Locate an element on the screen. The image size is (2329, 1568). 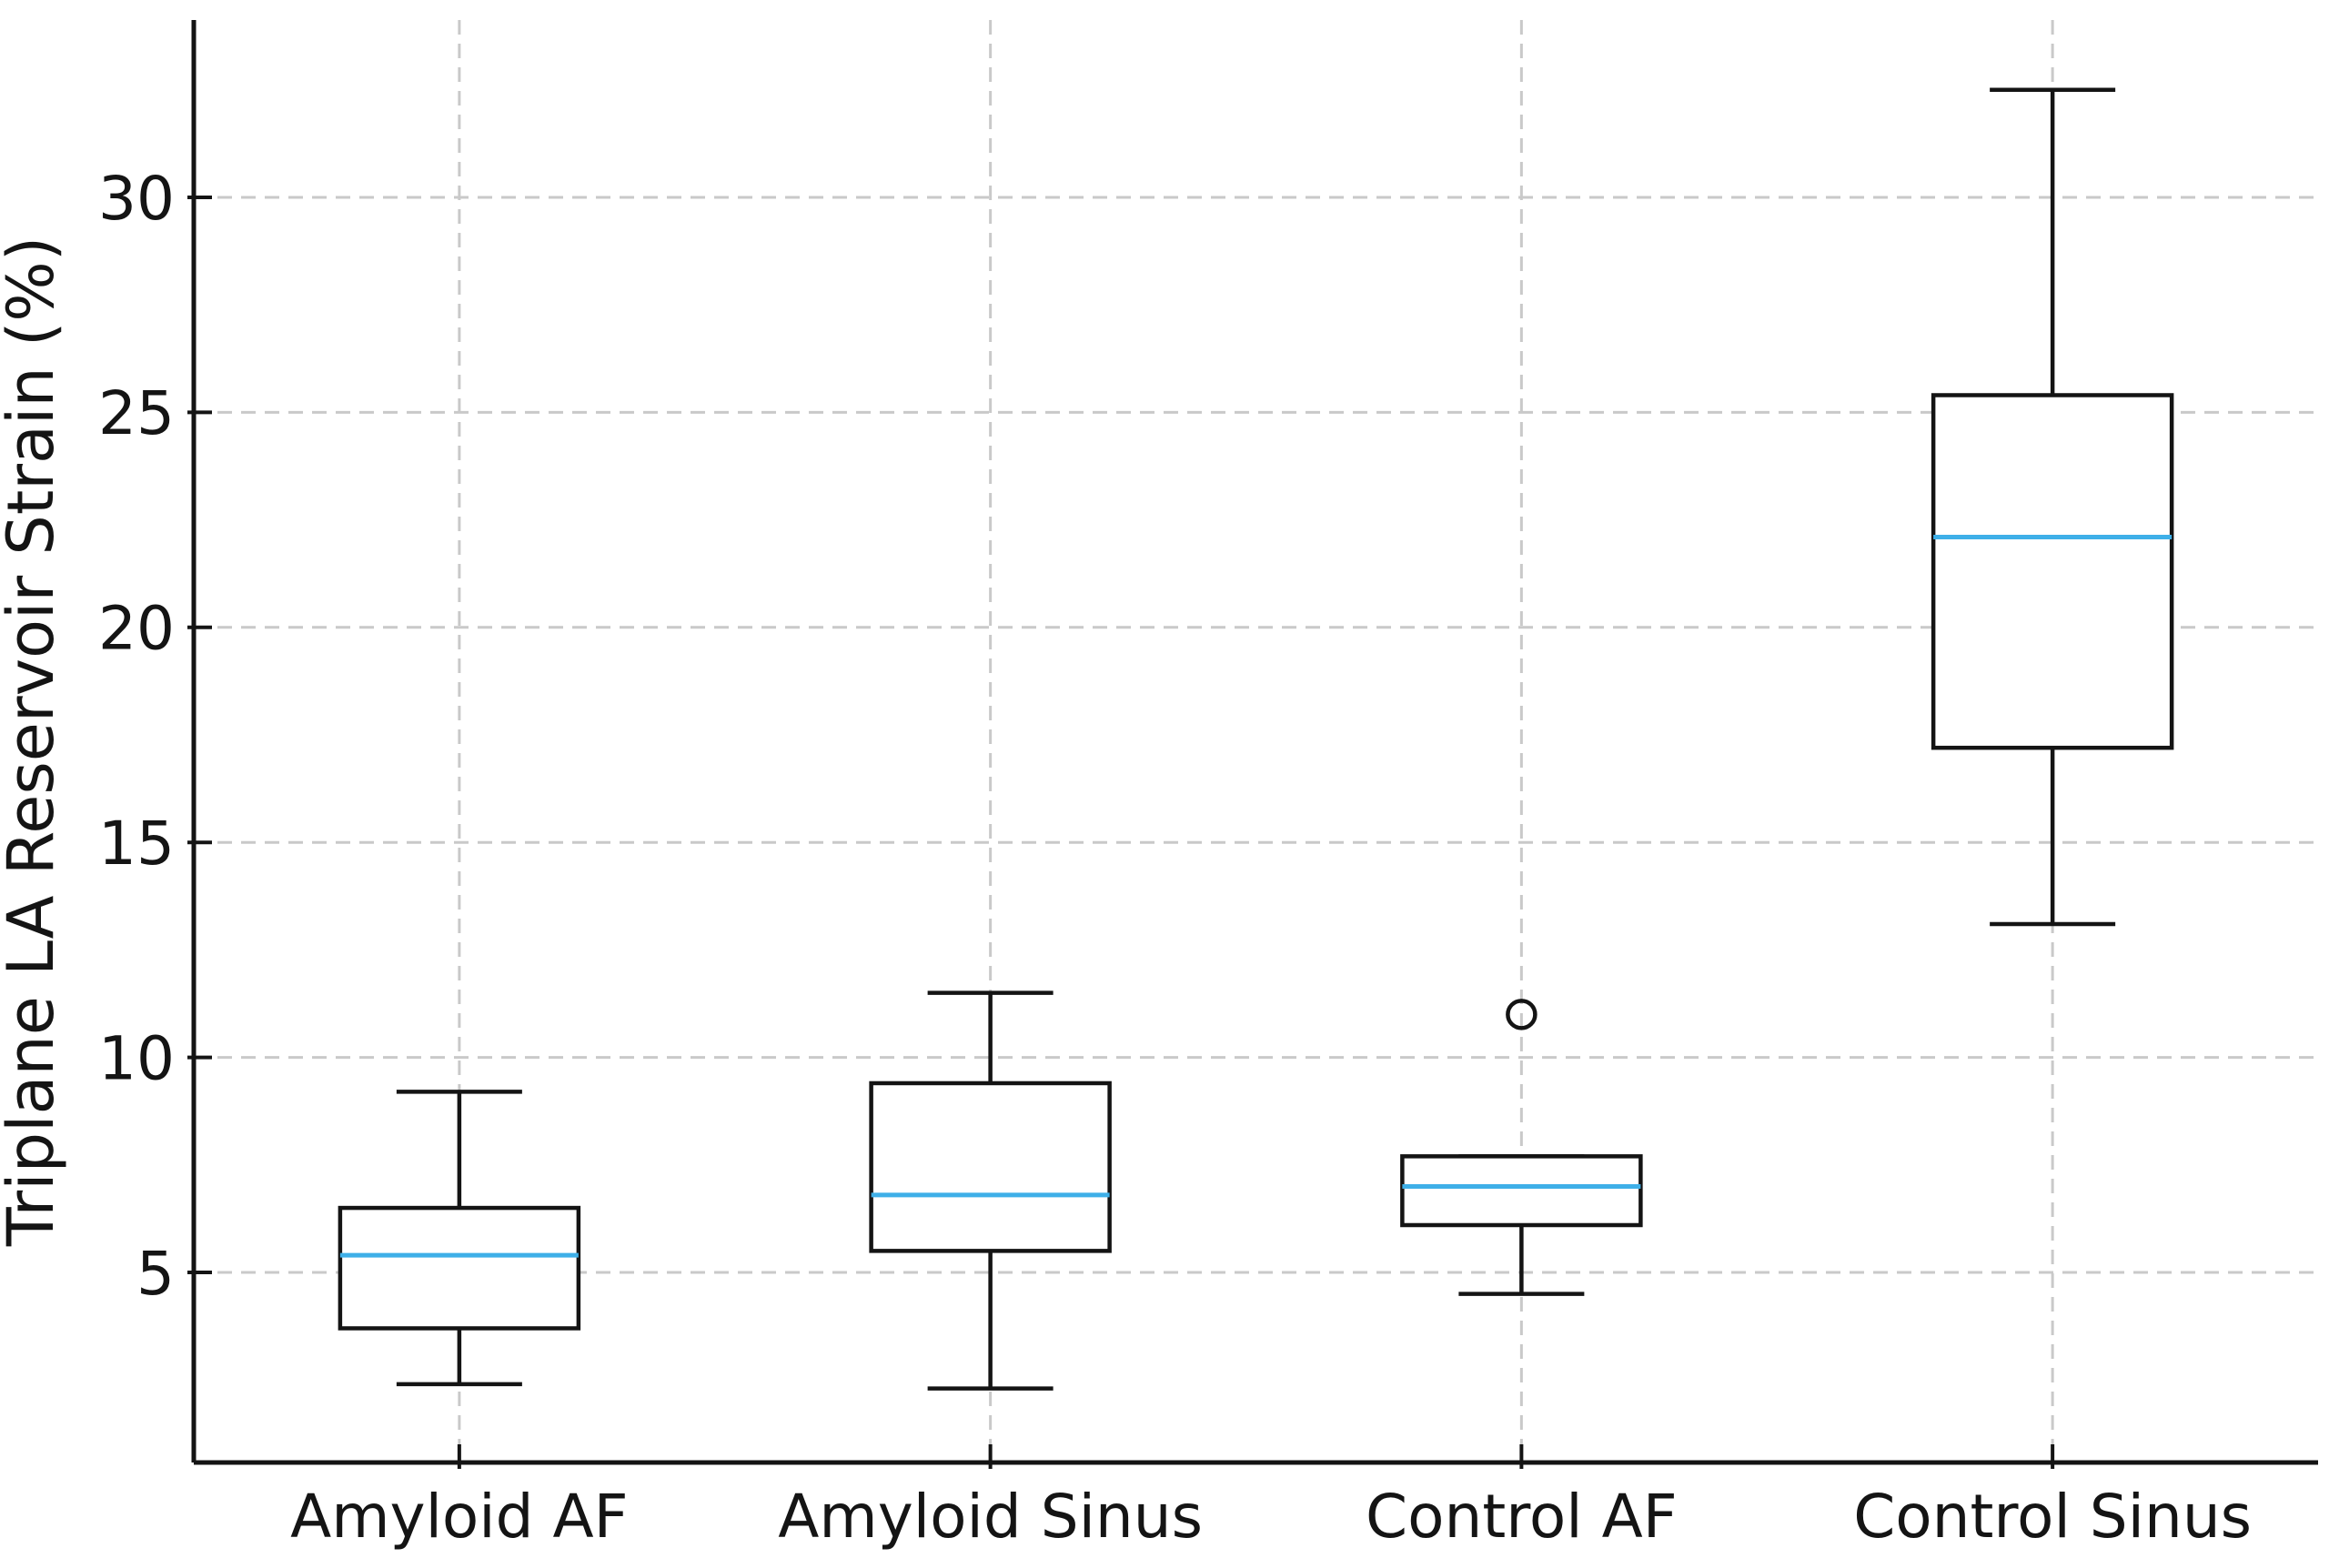
y-axis-label: Triplane LA Reservoir Strain (%) is located at coordinates (34, 741).